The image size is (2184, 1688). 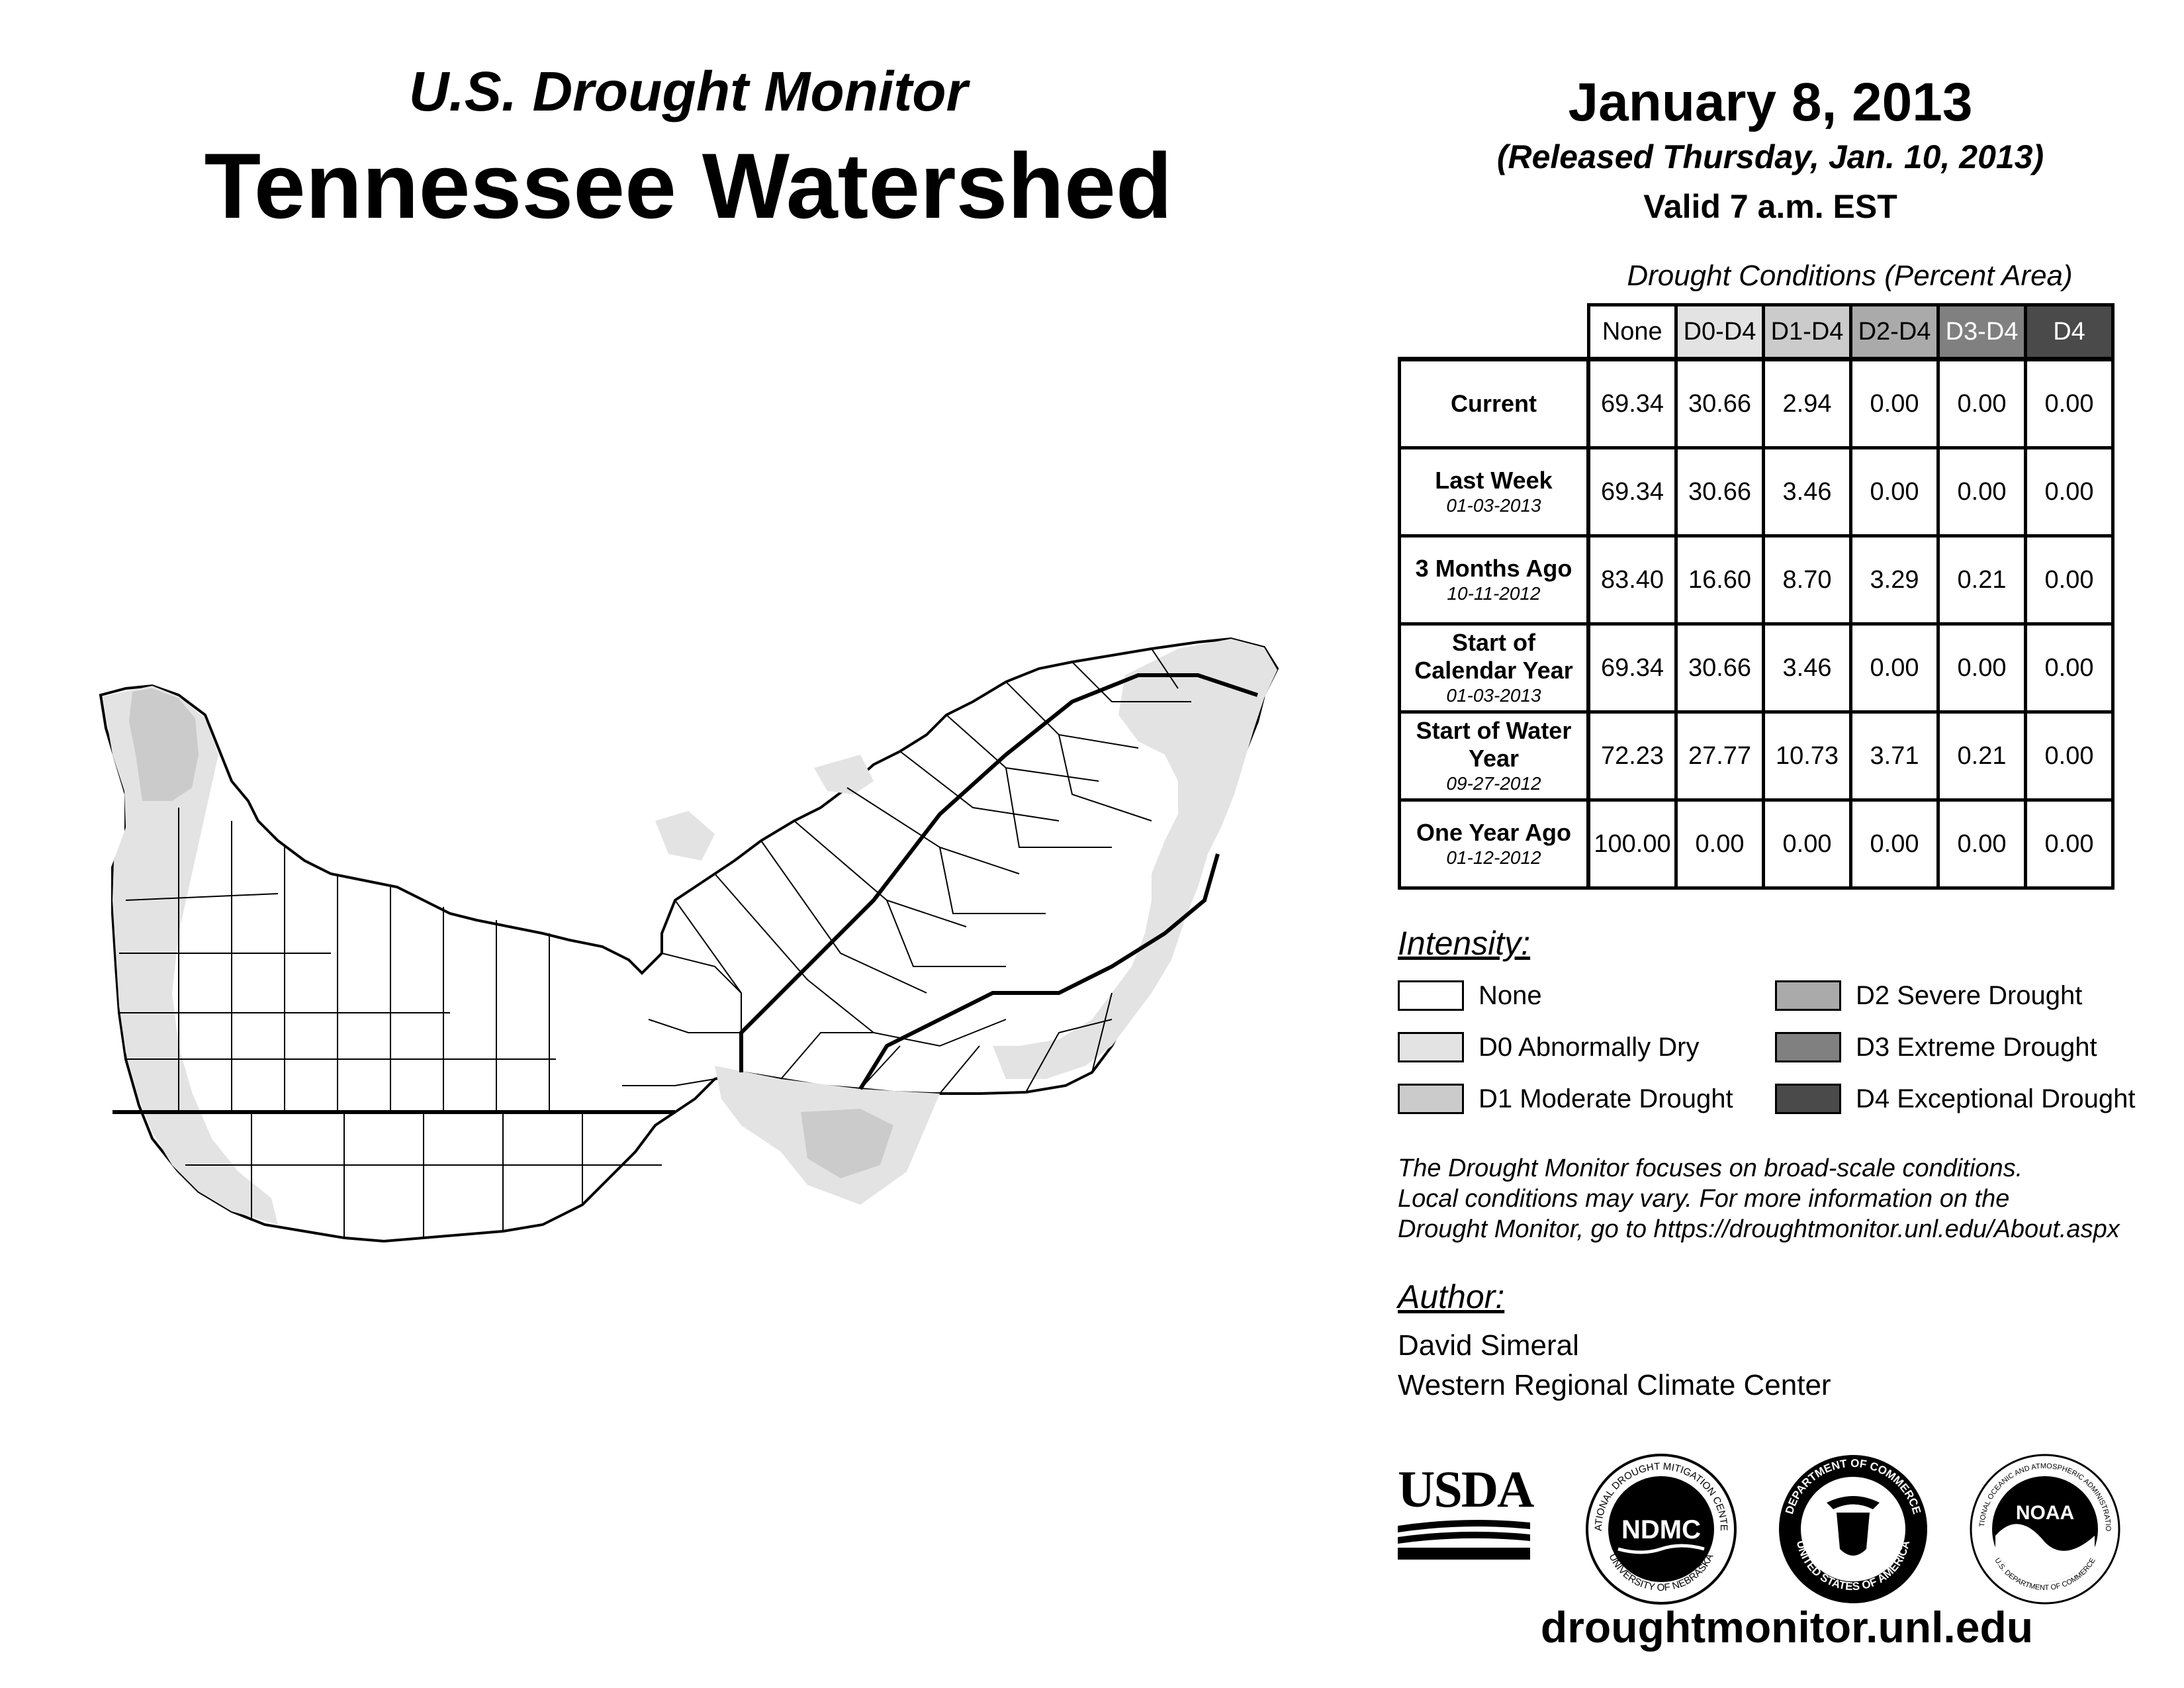 I want to click on row-label: Start of Water Year 09-27-2012, so click(x=1494, y=756).